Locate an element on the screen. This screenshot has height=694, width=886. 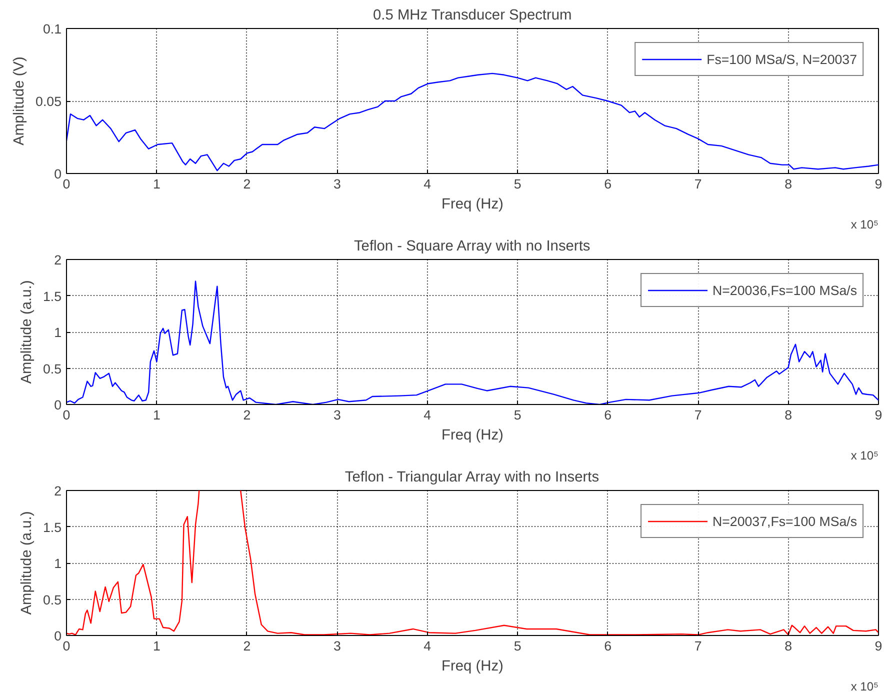
y-tick-label: 0.1 is located at coordinates (52, 29).